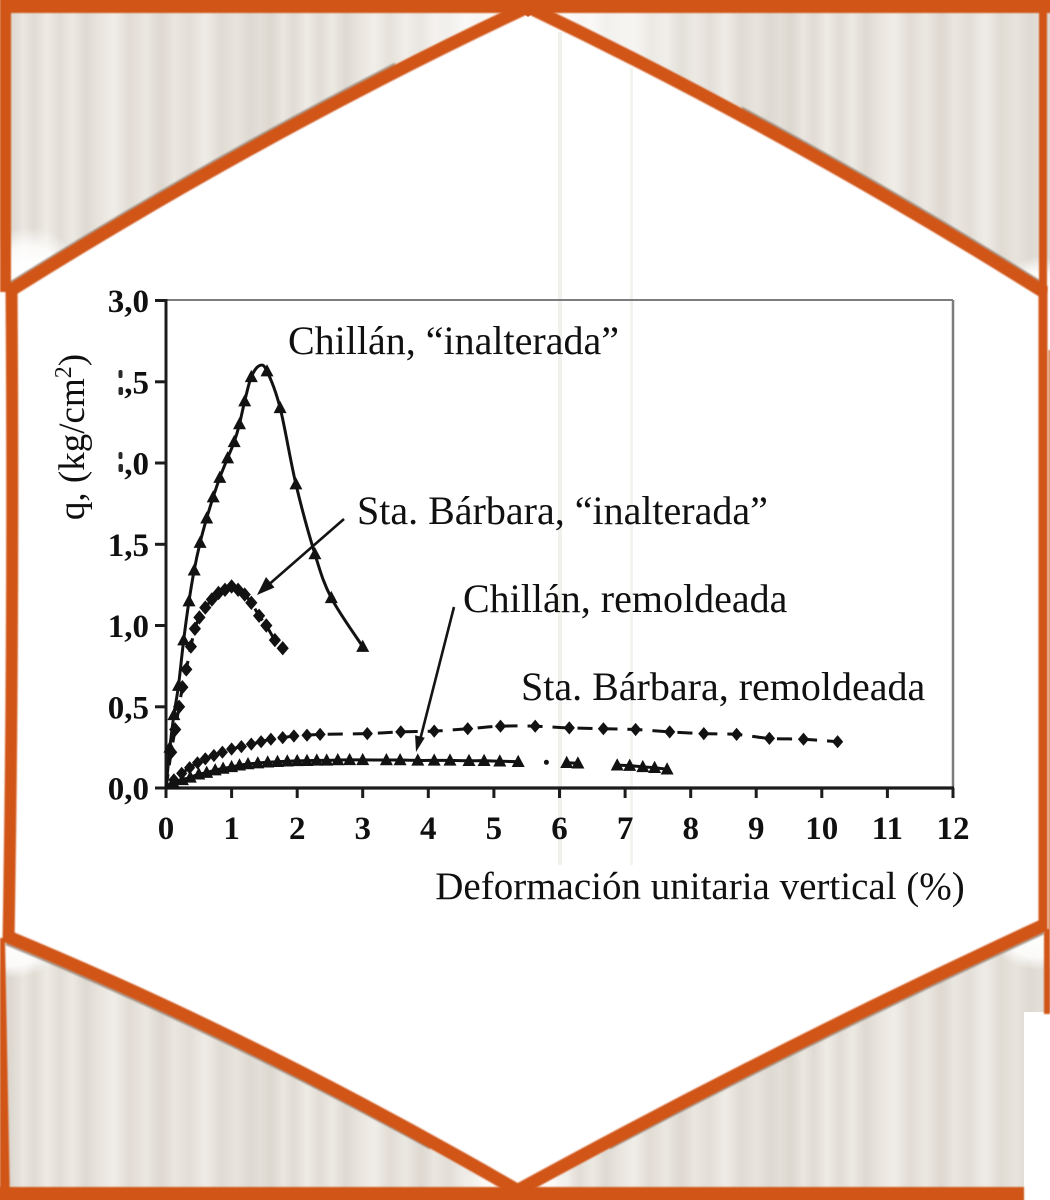 The width and height of the screenshot is (1050, 1200). Describe the element at coordinates (136, 383) in the screenshot. I see `svg-text: ,5` at that location.